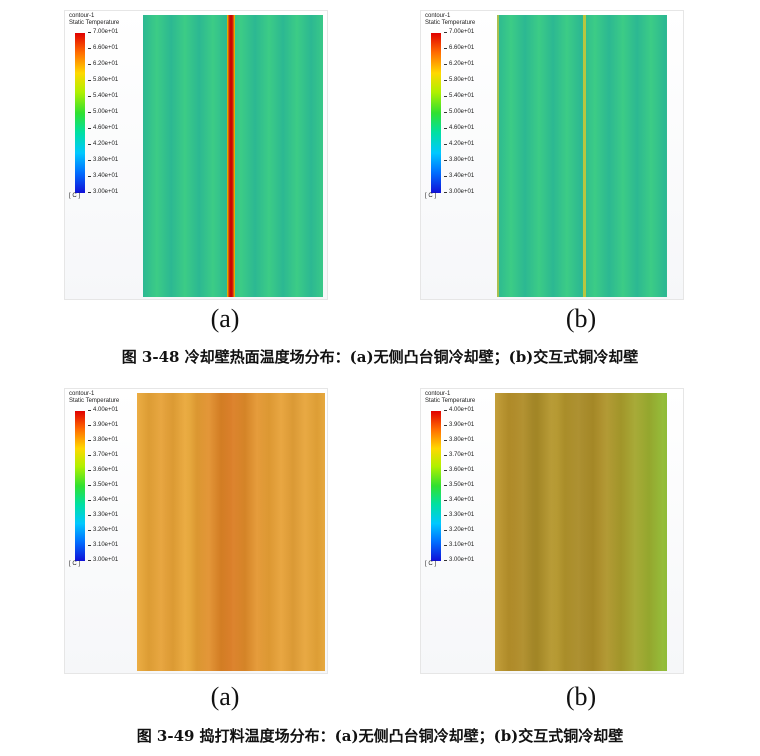 This screenshot has width=760, height=756. Describe the element at coordinates (380, 736) in the screenshot. I see `fig49-caption: 图 3-49 捣打料温度场分布：(a)无侧凸台铜冷却壁；(b)交互式铜冷却壁` at that location.